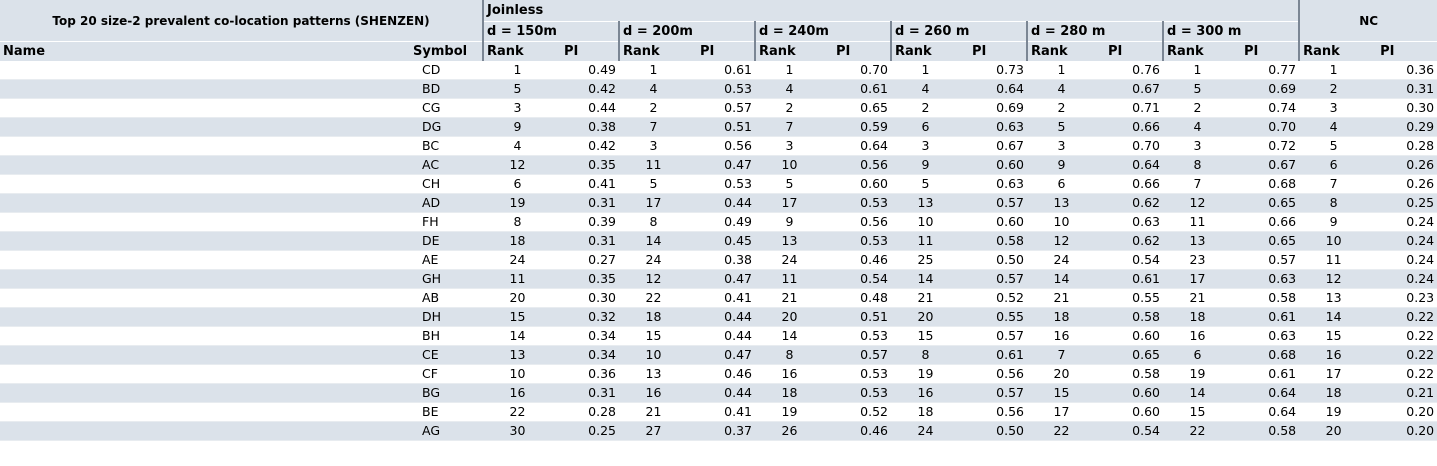 The width and height of the screenshot is (1437, 466). What do you see at coordinates (585, 298) in the screenshot?
I see `pi-cell: 0.30` at bounding box center [585, 298].